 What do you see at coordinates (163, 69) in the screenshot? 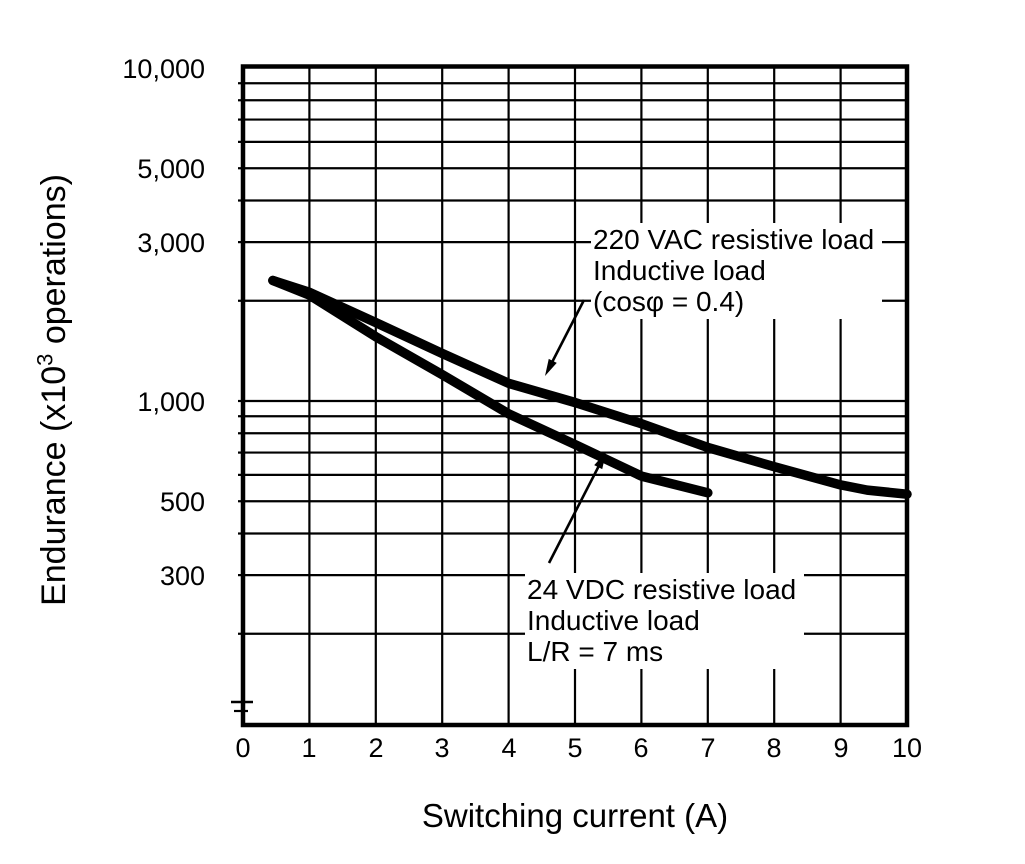
I see `y-tick-label: 10,000` at bounding box center [163, 69].